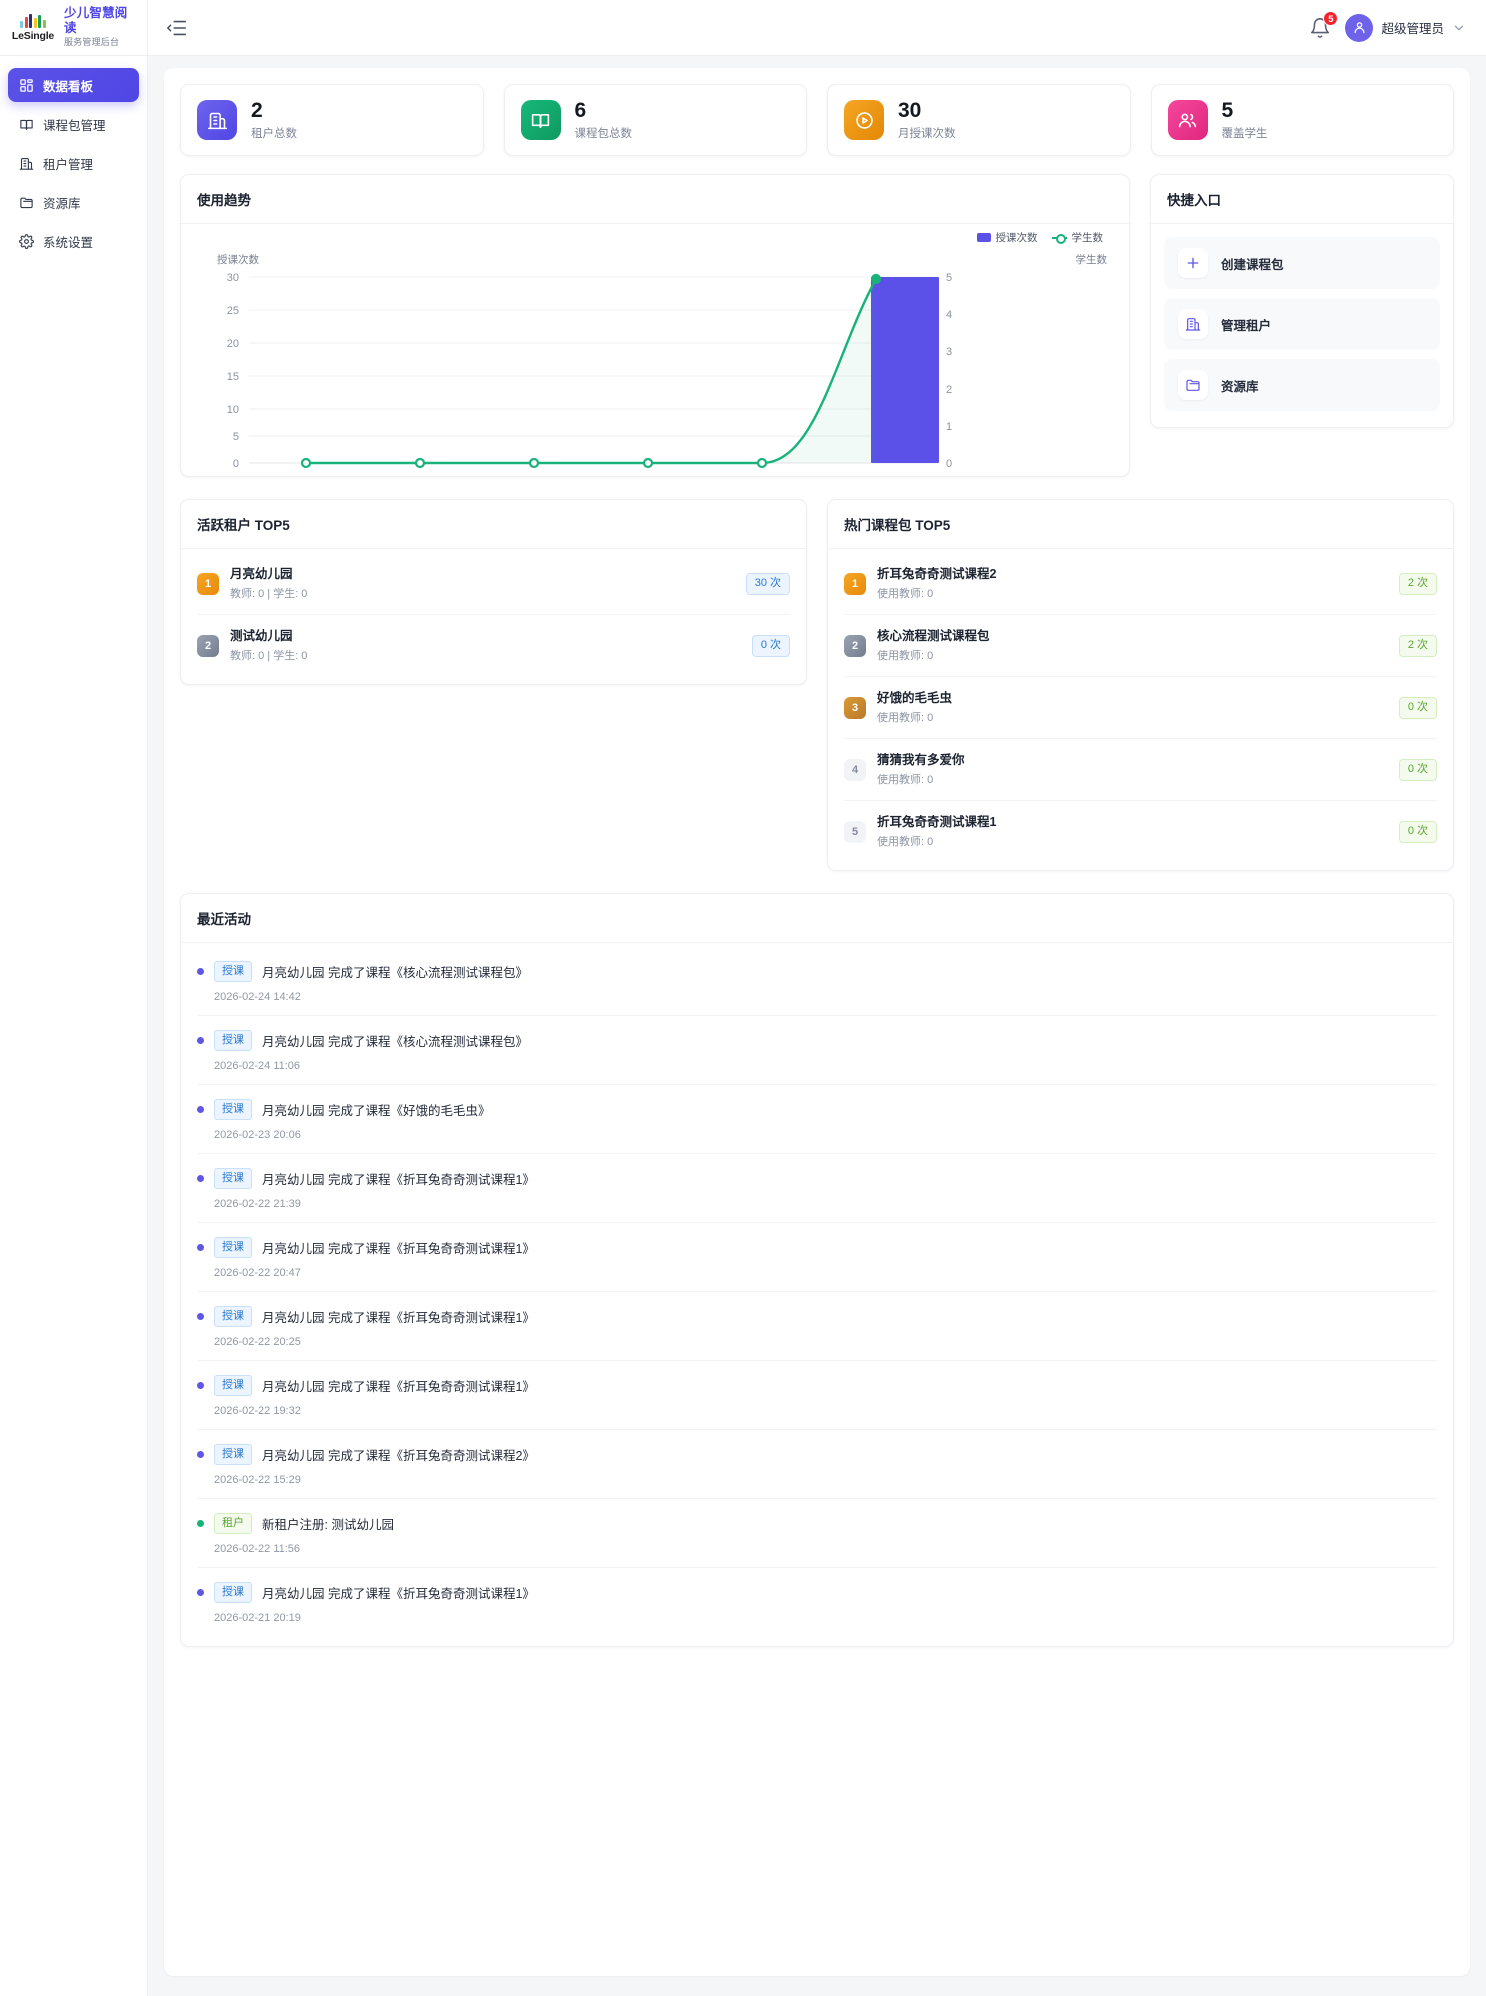 The height and width of the screenshot is (1996, 1486). I want to click on legend-item-students: 学生数, so click(1077, 237).